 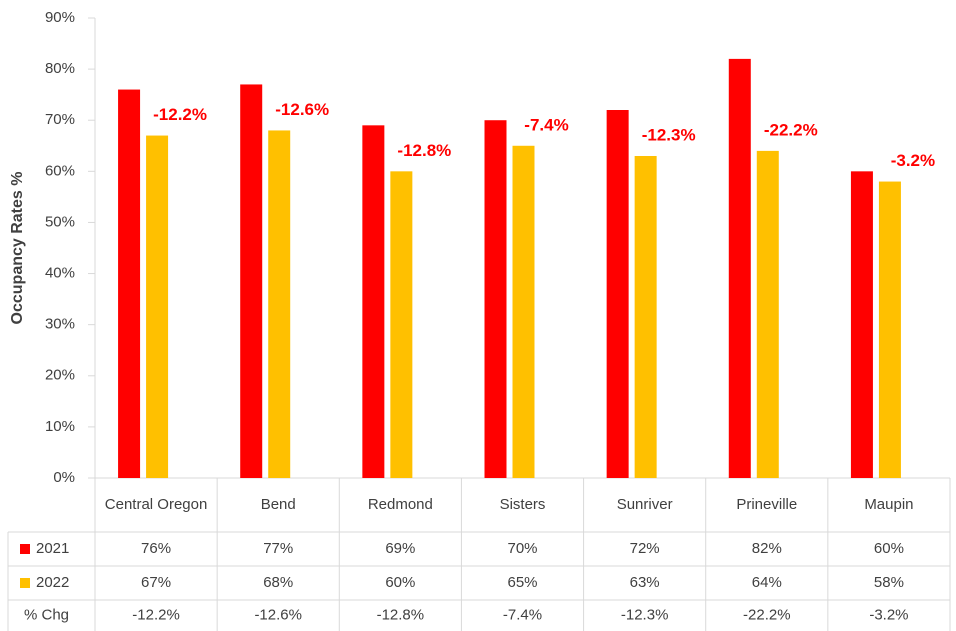 I want to click on legend-label: 2021, so click(x=52, y=548).